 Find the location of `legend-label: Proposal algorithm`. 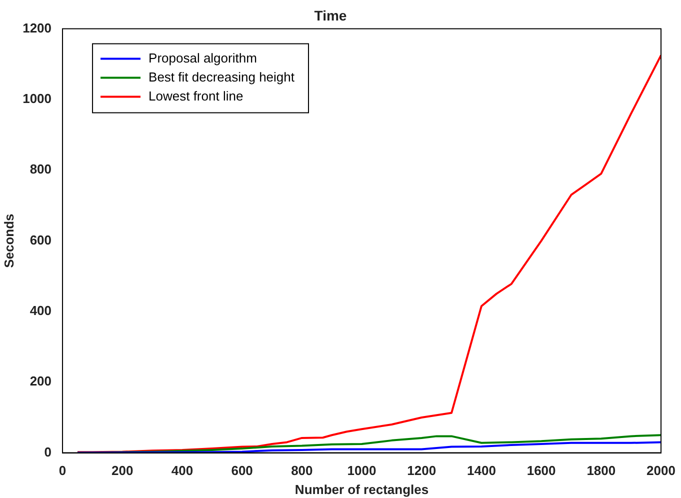

legend-label: Proposal algorithm is located at coordinates (202, 58).